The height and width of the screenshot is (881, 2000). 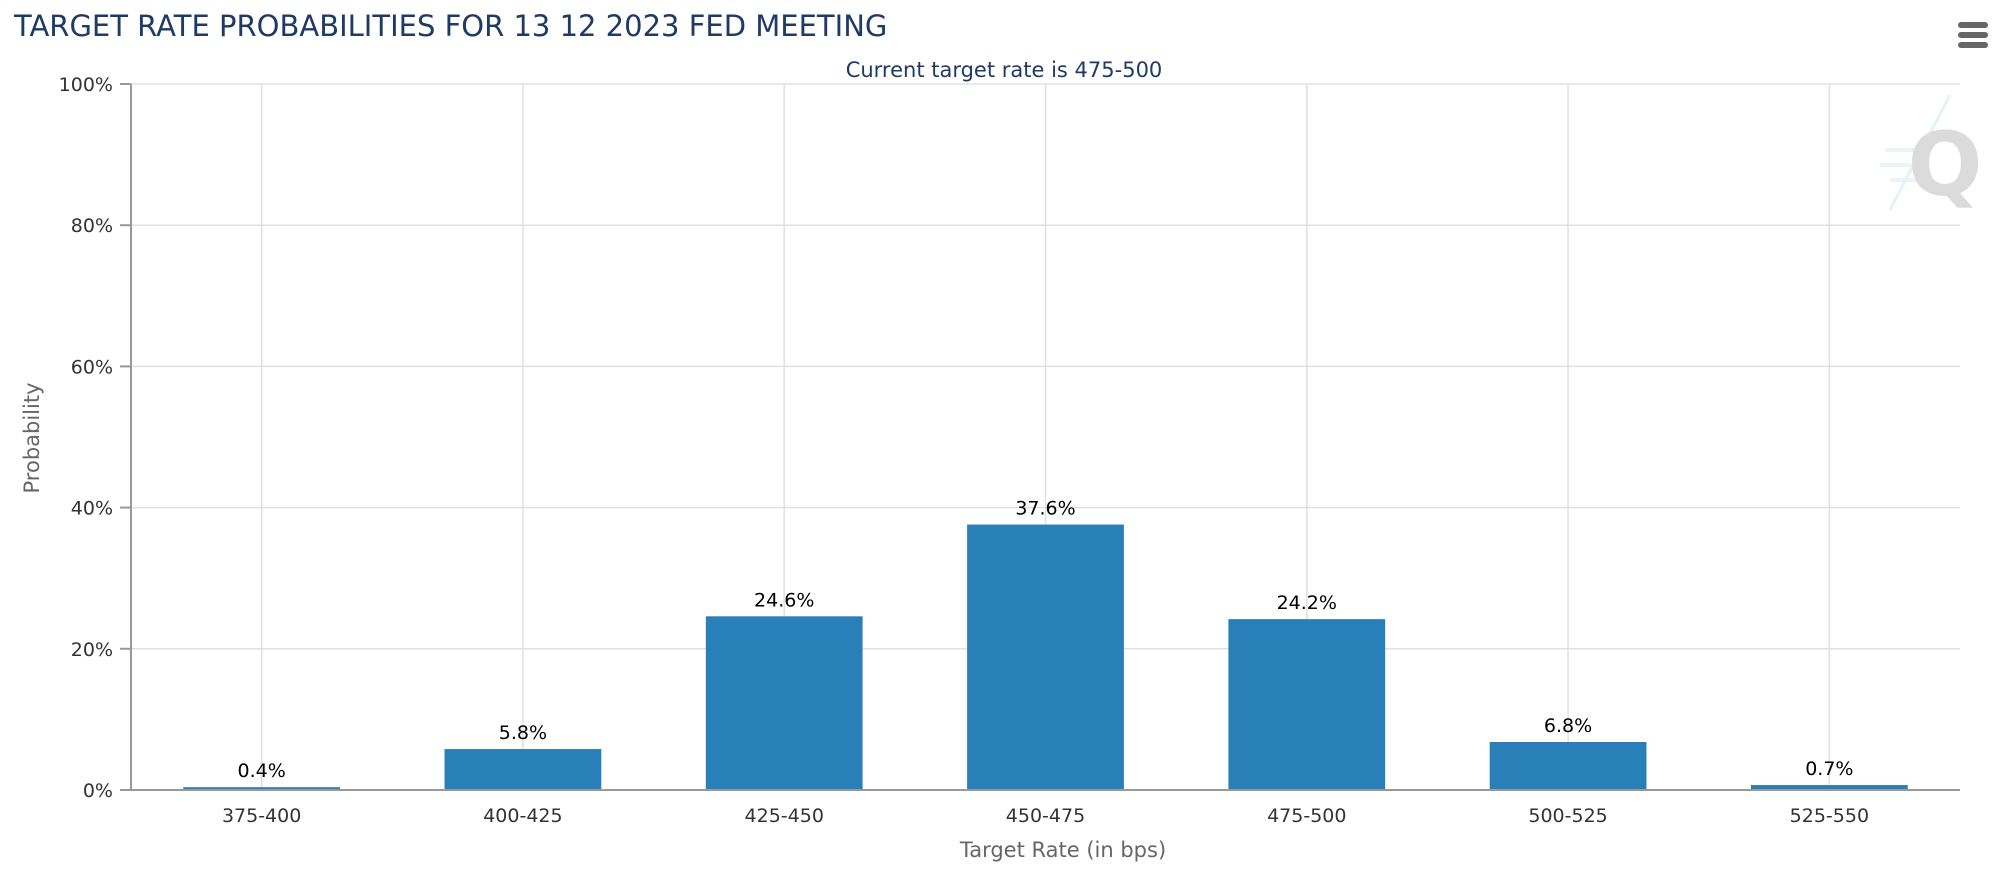 I want to click on x-tick-label: 425-450, so click(x=784, y=816).